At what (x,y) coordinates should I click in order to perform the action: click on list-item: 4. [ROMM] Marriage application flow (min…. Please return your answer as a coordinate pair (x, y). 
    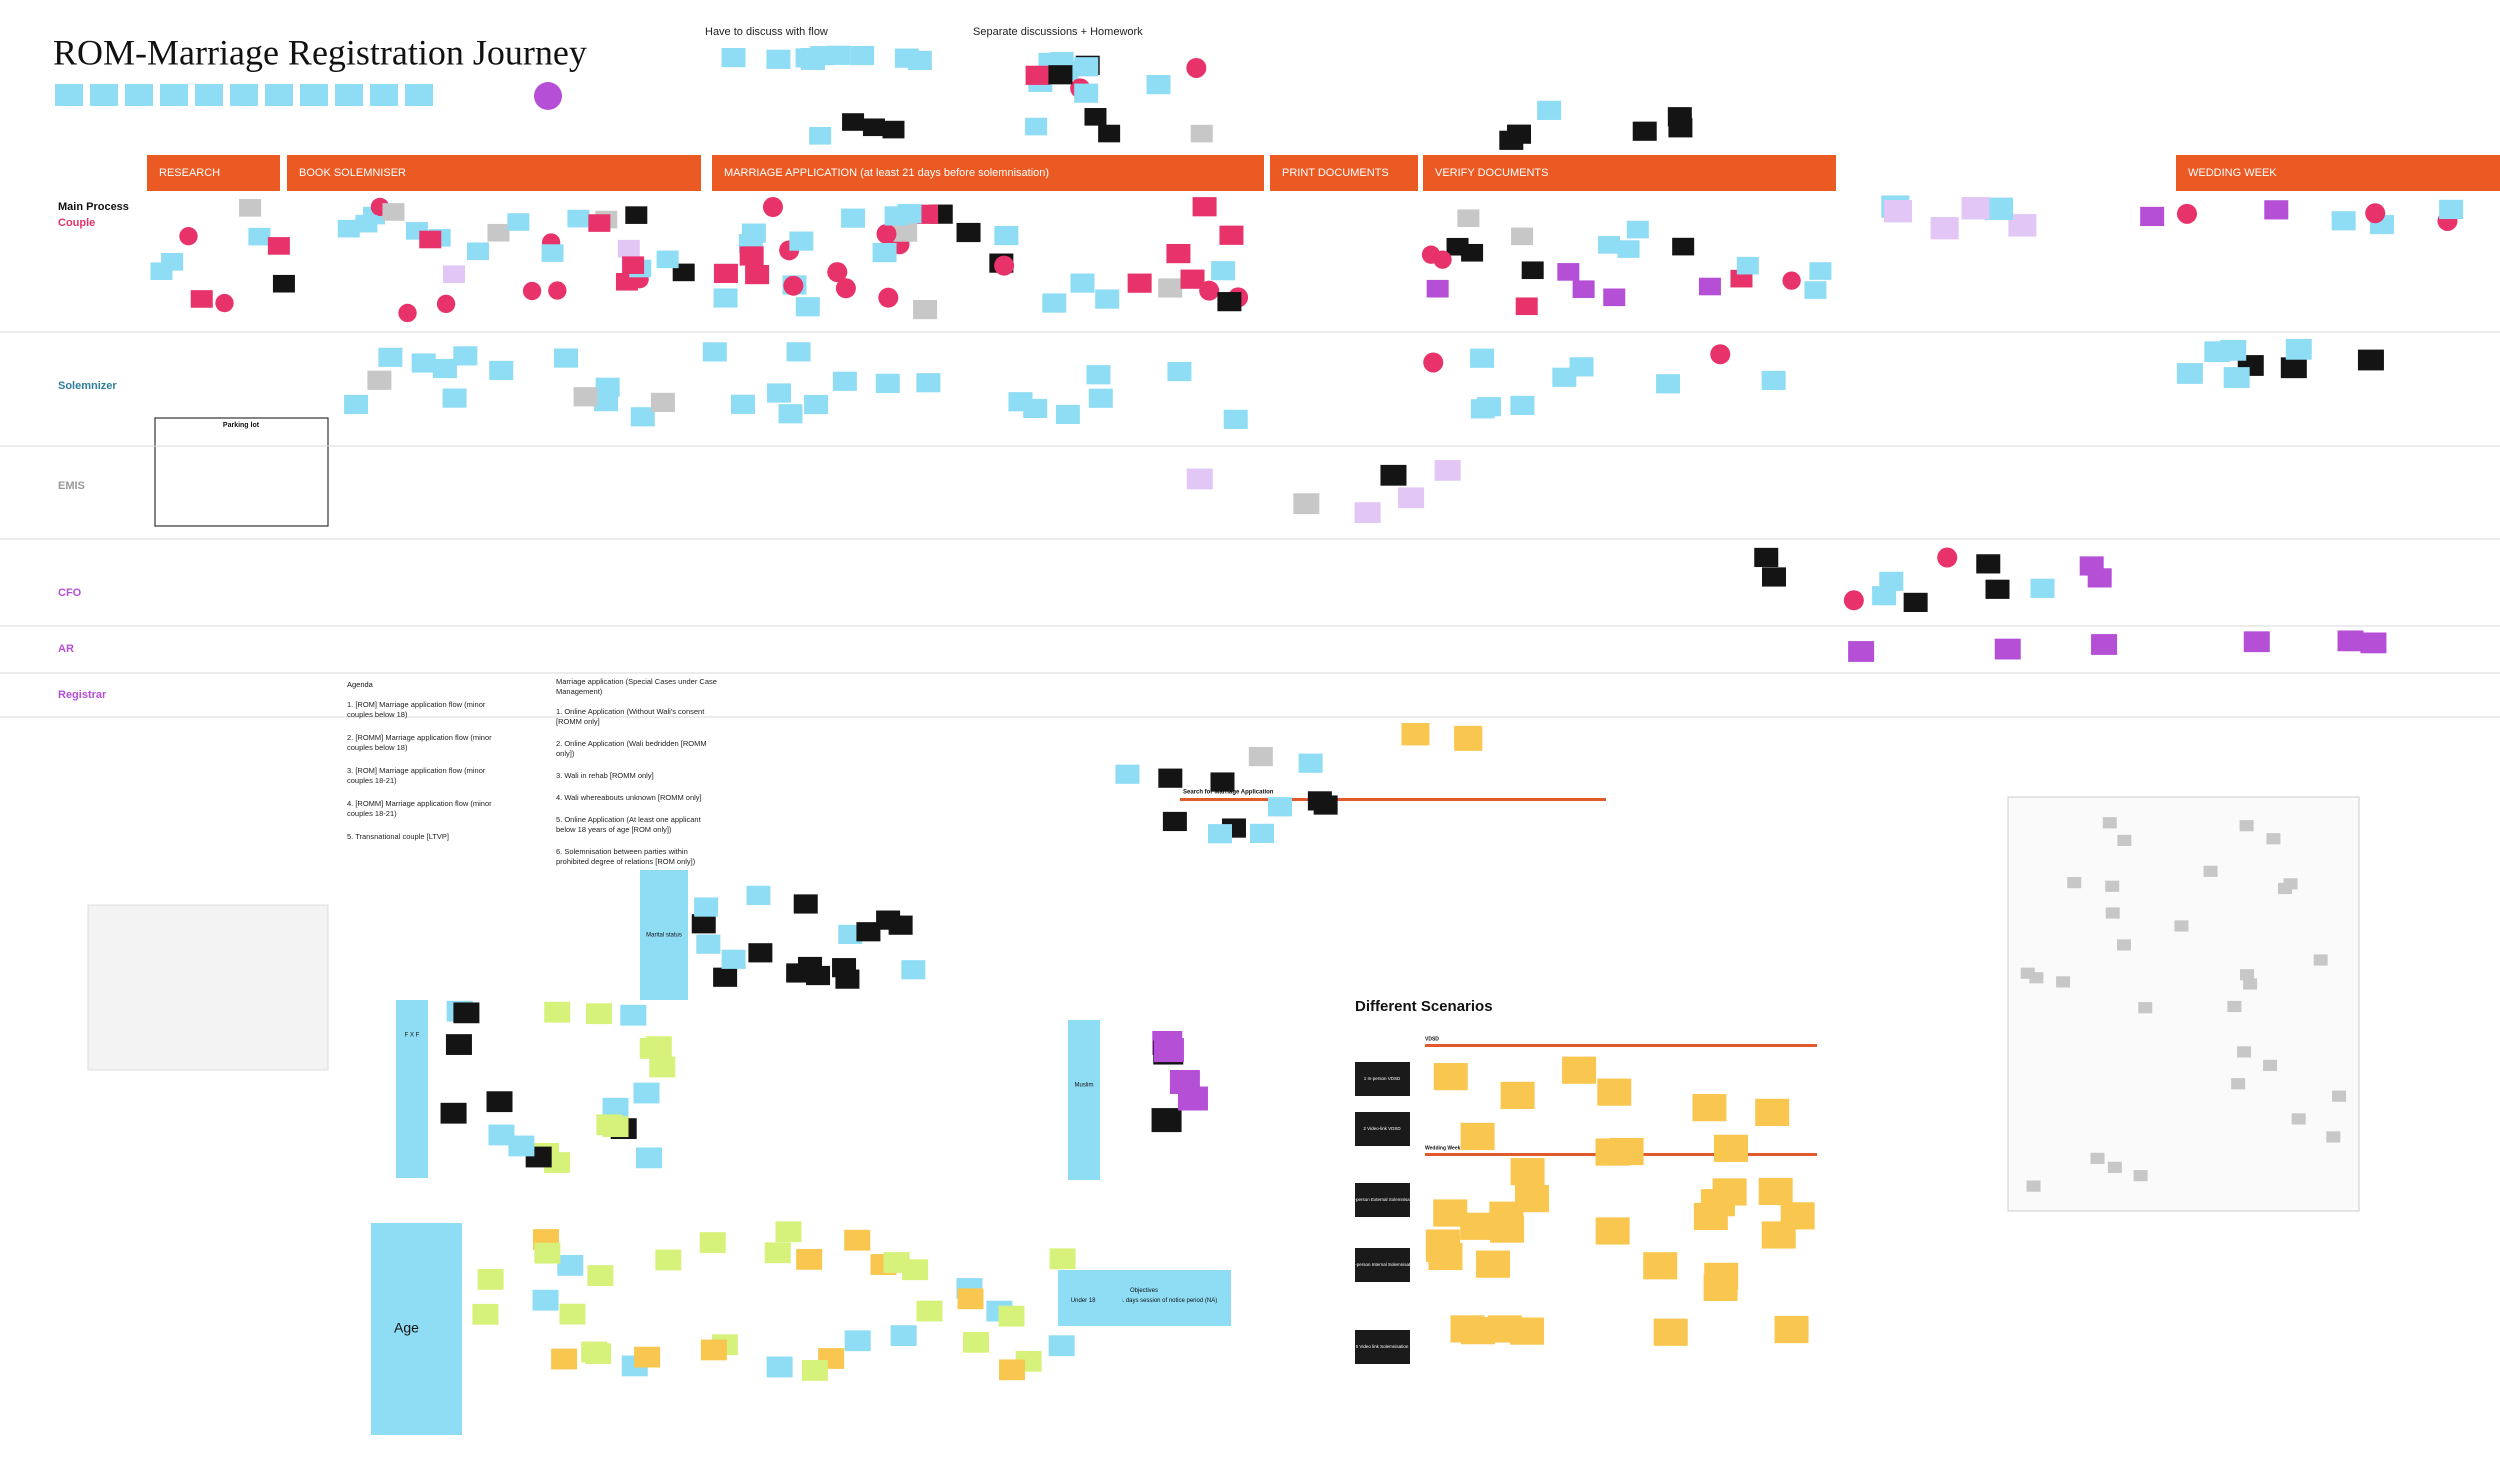
    Looking at the image, I should click on (419, 808).